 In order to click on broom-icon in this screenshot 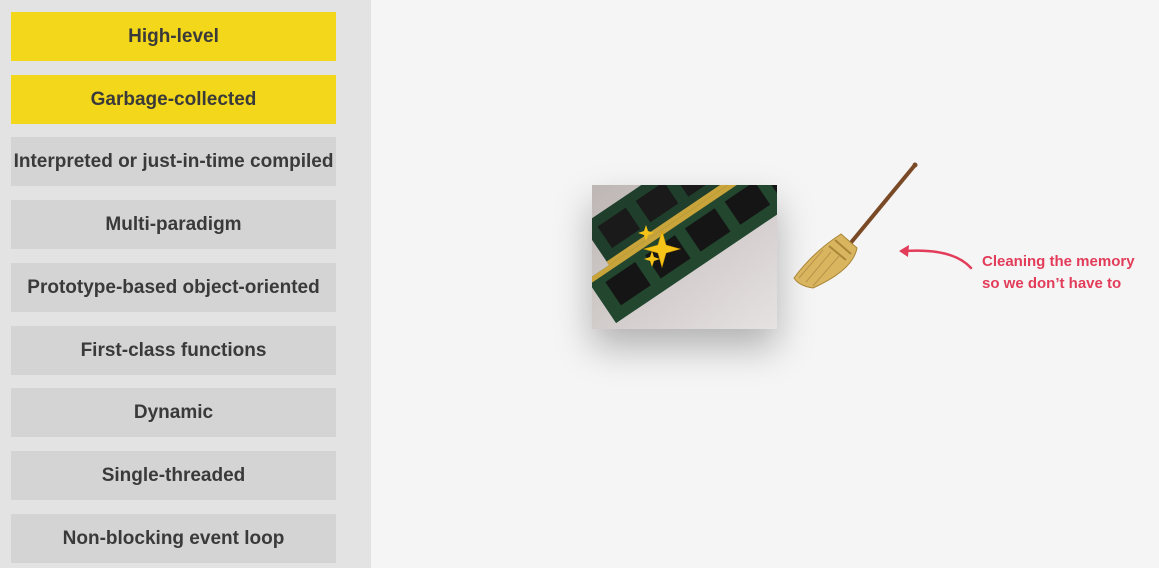, I will do `click(855, 225)`.